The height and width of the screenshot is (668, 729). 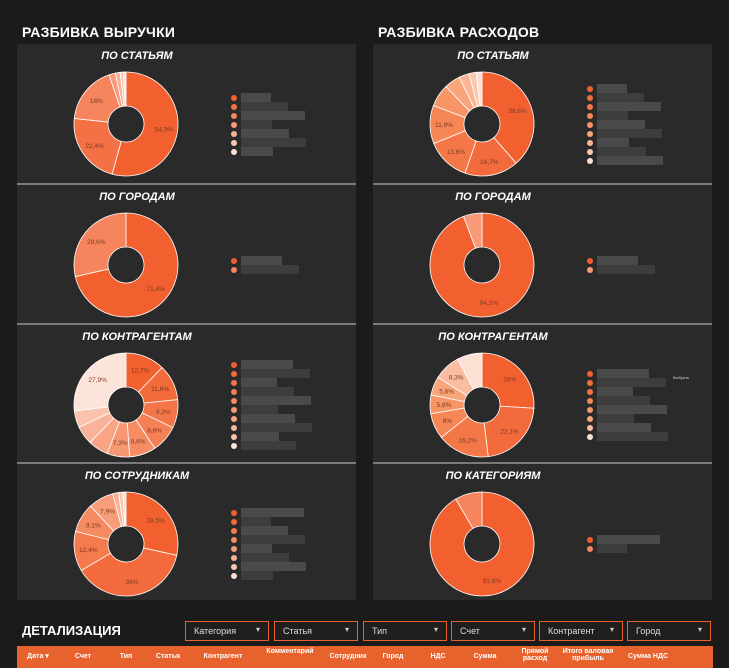 I want to click on column-header: Счет, so click(x=83, y=656).